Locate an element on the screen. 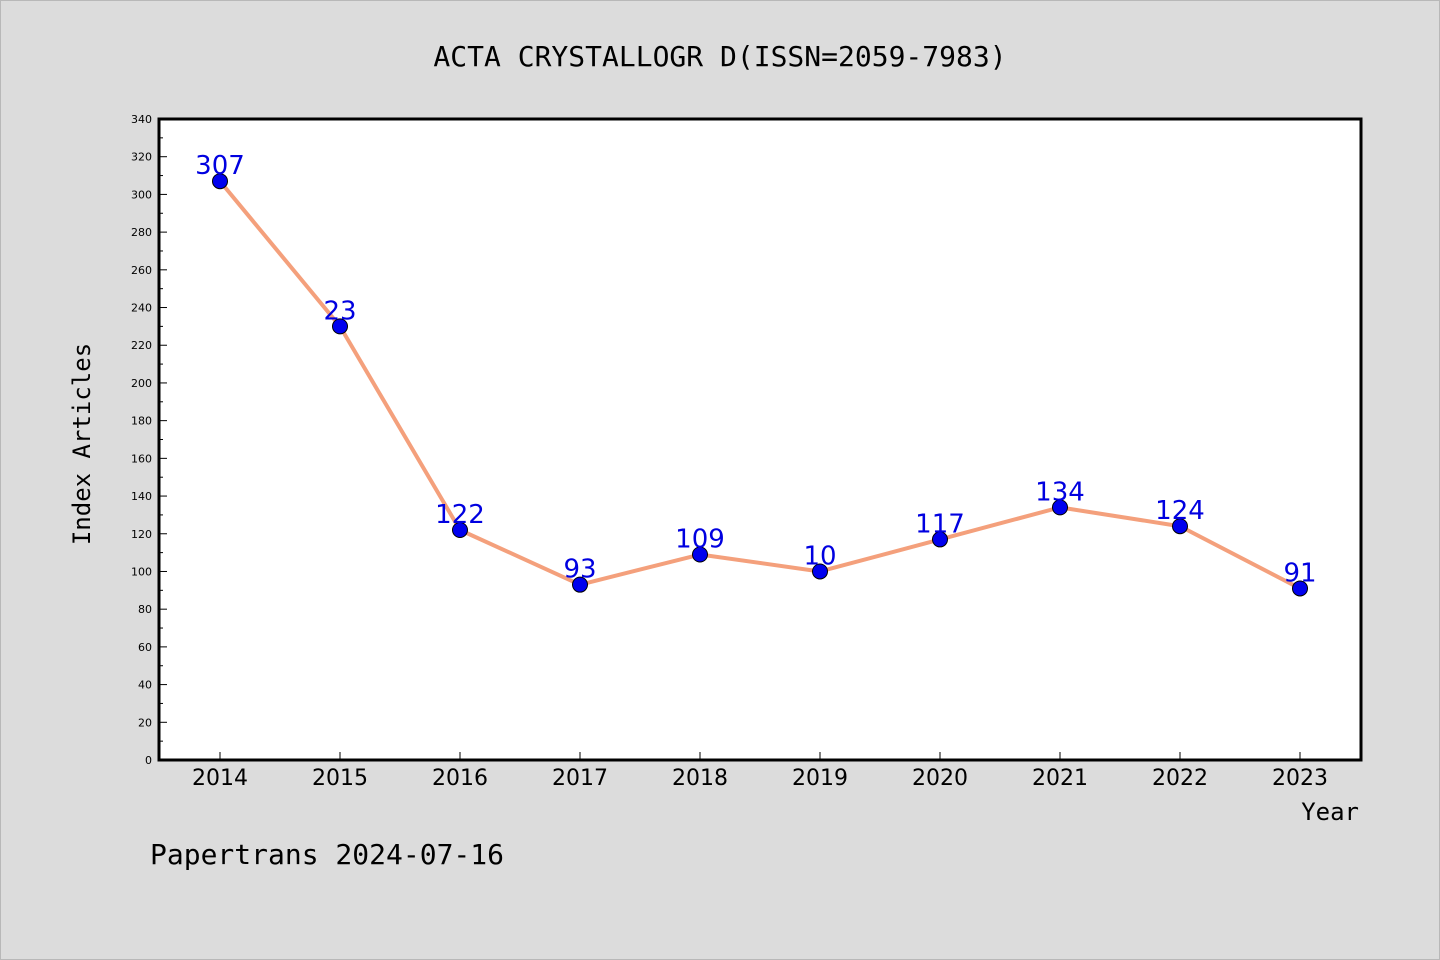  data-label: 10 is located at coordinates (819, 556).